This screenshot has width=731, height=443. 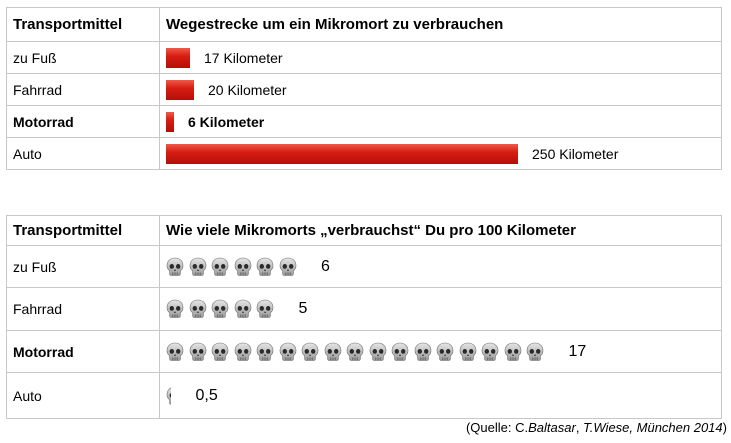 I want to click on bar-label: 20 Kilometer, so click(x=247, y=89).